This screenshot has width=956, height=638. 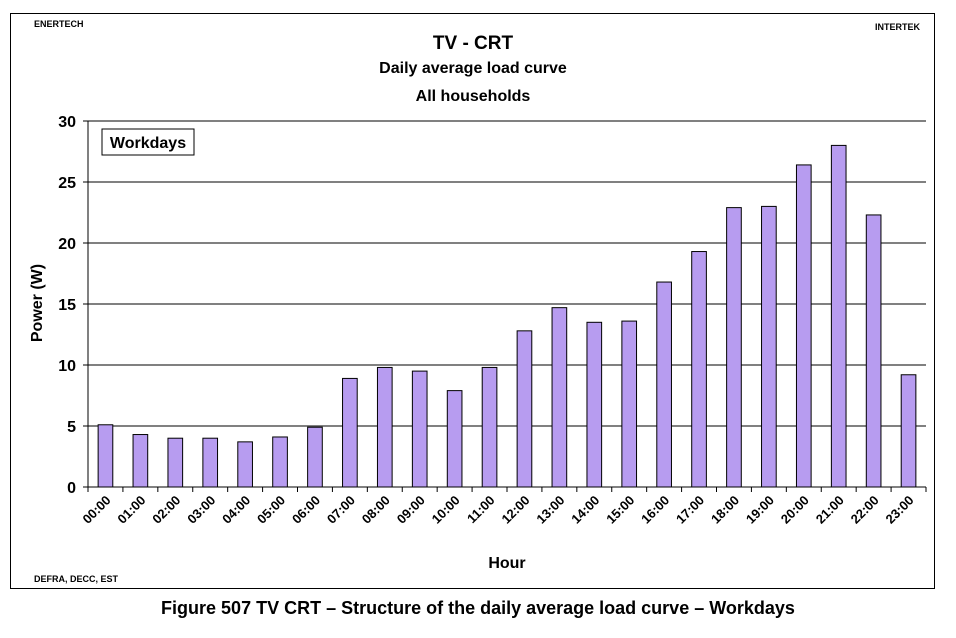 I want to click on y-tick-label: 25, so click(x=67, y=183).